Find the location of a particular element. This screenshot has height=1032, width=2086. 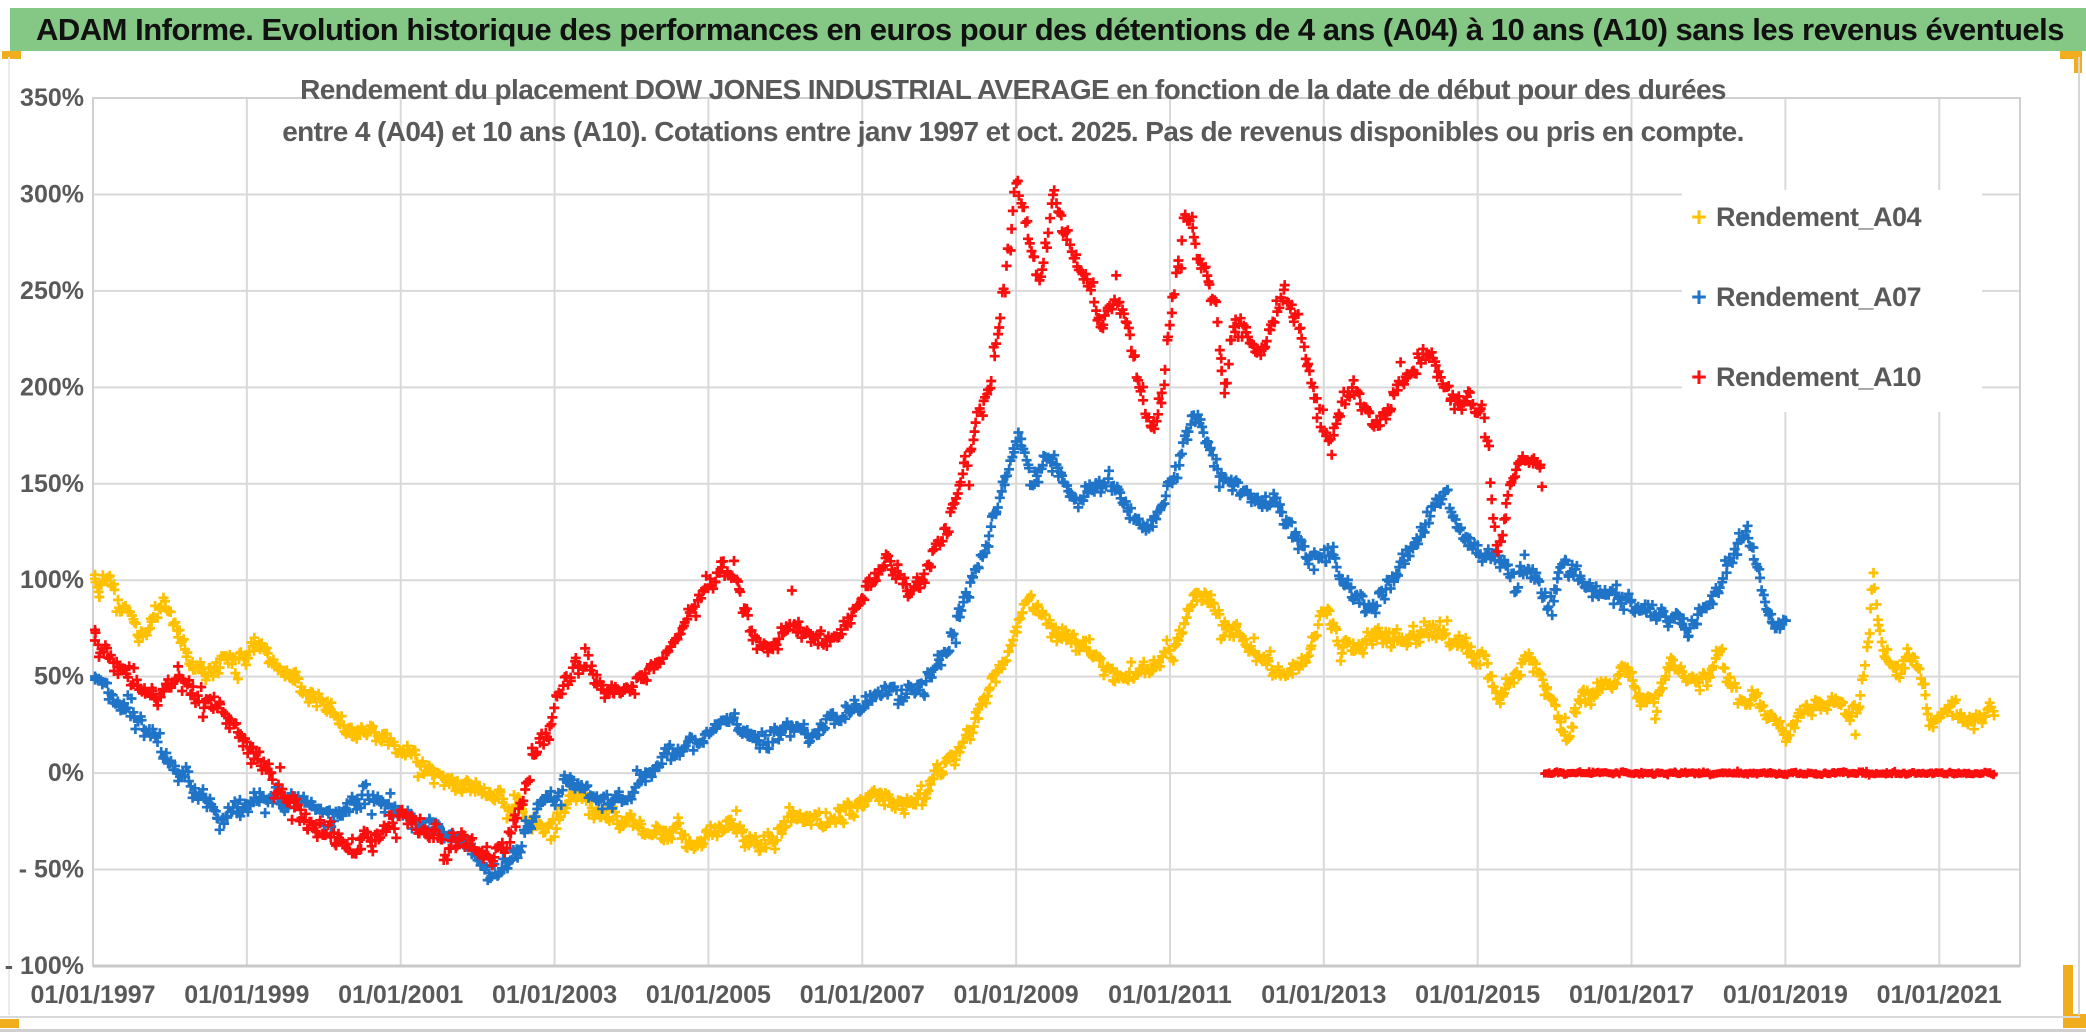

y-tick-label: - 100% is located at coordinates (44, 966).